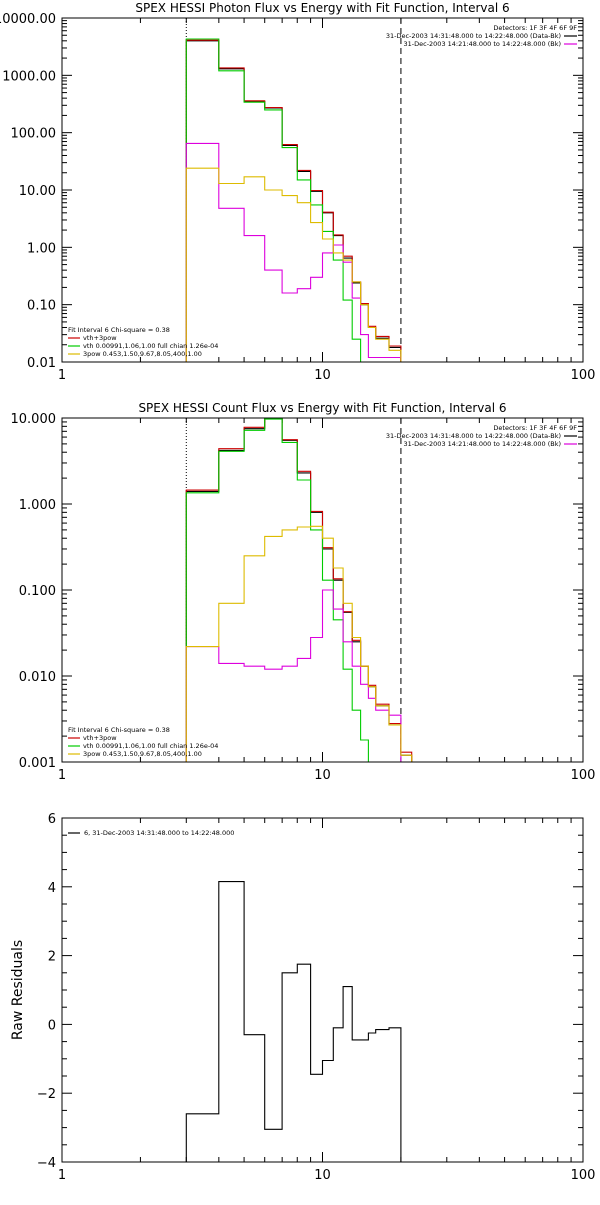  What do you see at coordinates (29, 76) in the screenshot?
I see `y-tick-label: 1000.00` at bounding box center [29, 76].